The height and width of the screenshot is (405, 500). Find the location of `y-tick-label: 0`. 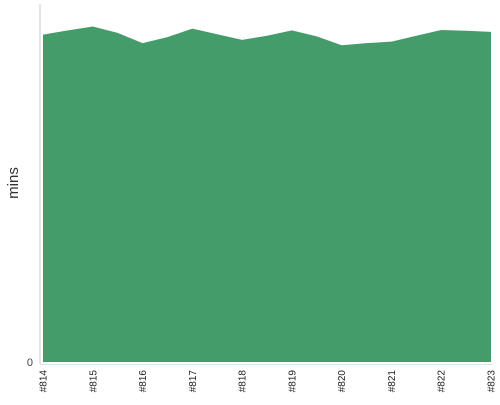

y-tick-label: 0 is located at coordinates (30, 363).